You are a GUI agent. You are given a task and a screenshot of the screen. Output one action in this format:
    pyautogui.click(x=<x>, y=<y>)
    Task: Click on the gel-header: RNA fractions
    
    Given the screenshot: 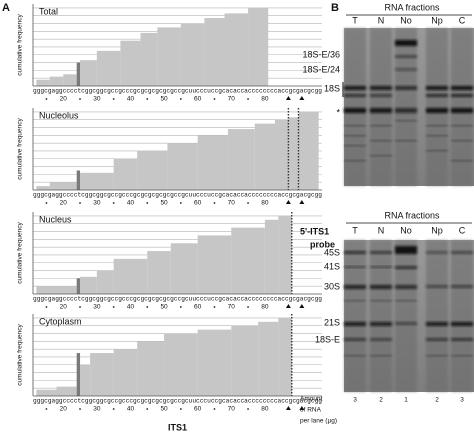 What is the action you would take?
    pyautogui.click(x=412, y=215)
    